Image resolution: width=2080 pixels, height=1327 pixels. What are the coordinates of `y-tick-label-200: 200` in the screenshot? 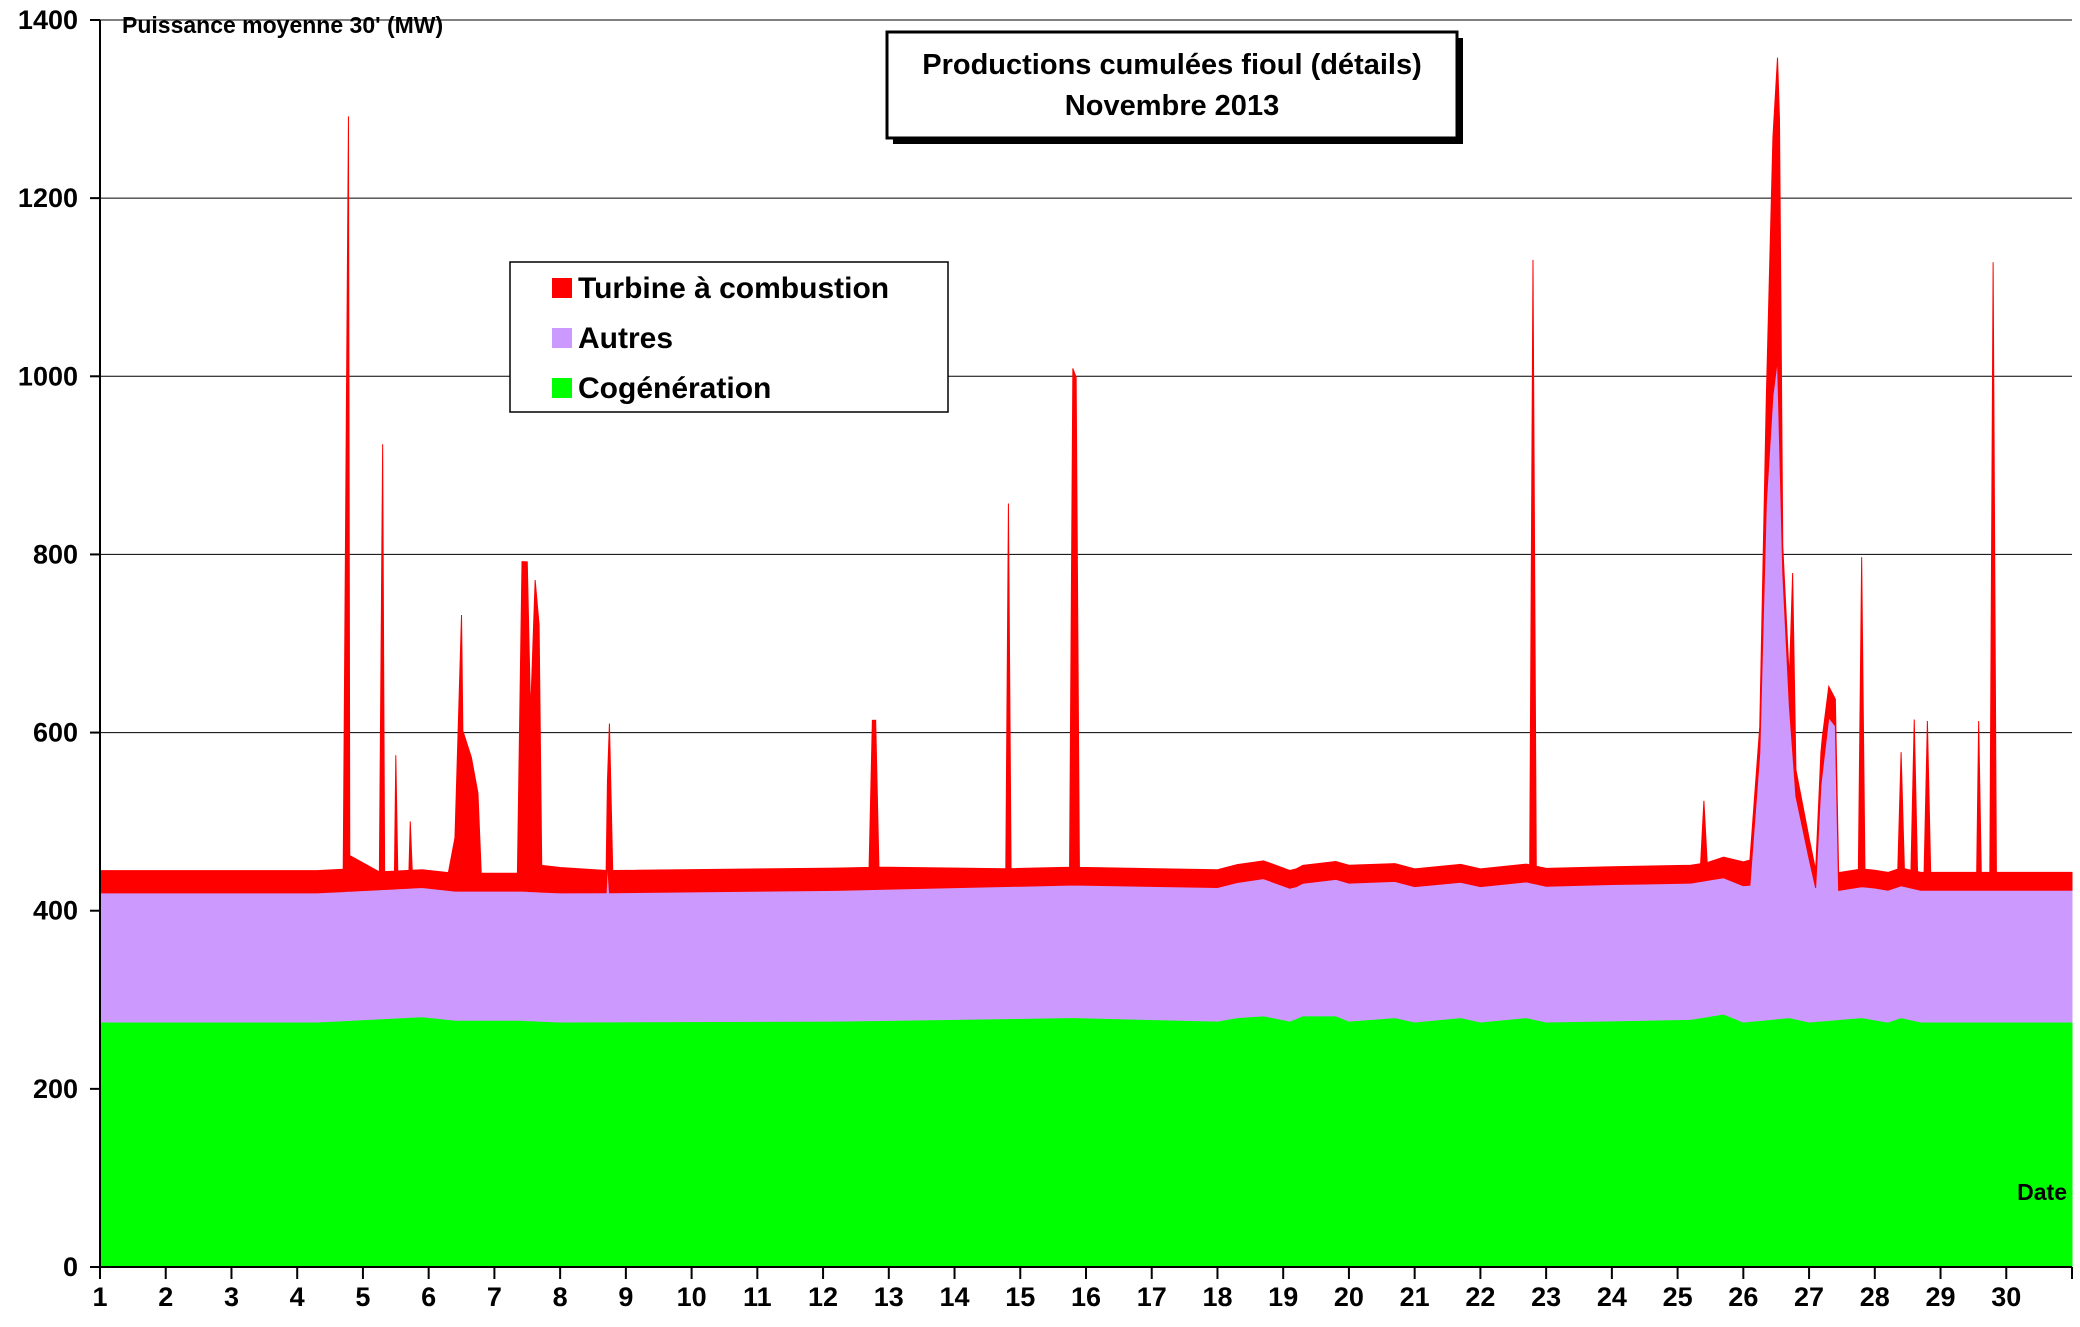 It's located at (55, 1089).